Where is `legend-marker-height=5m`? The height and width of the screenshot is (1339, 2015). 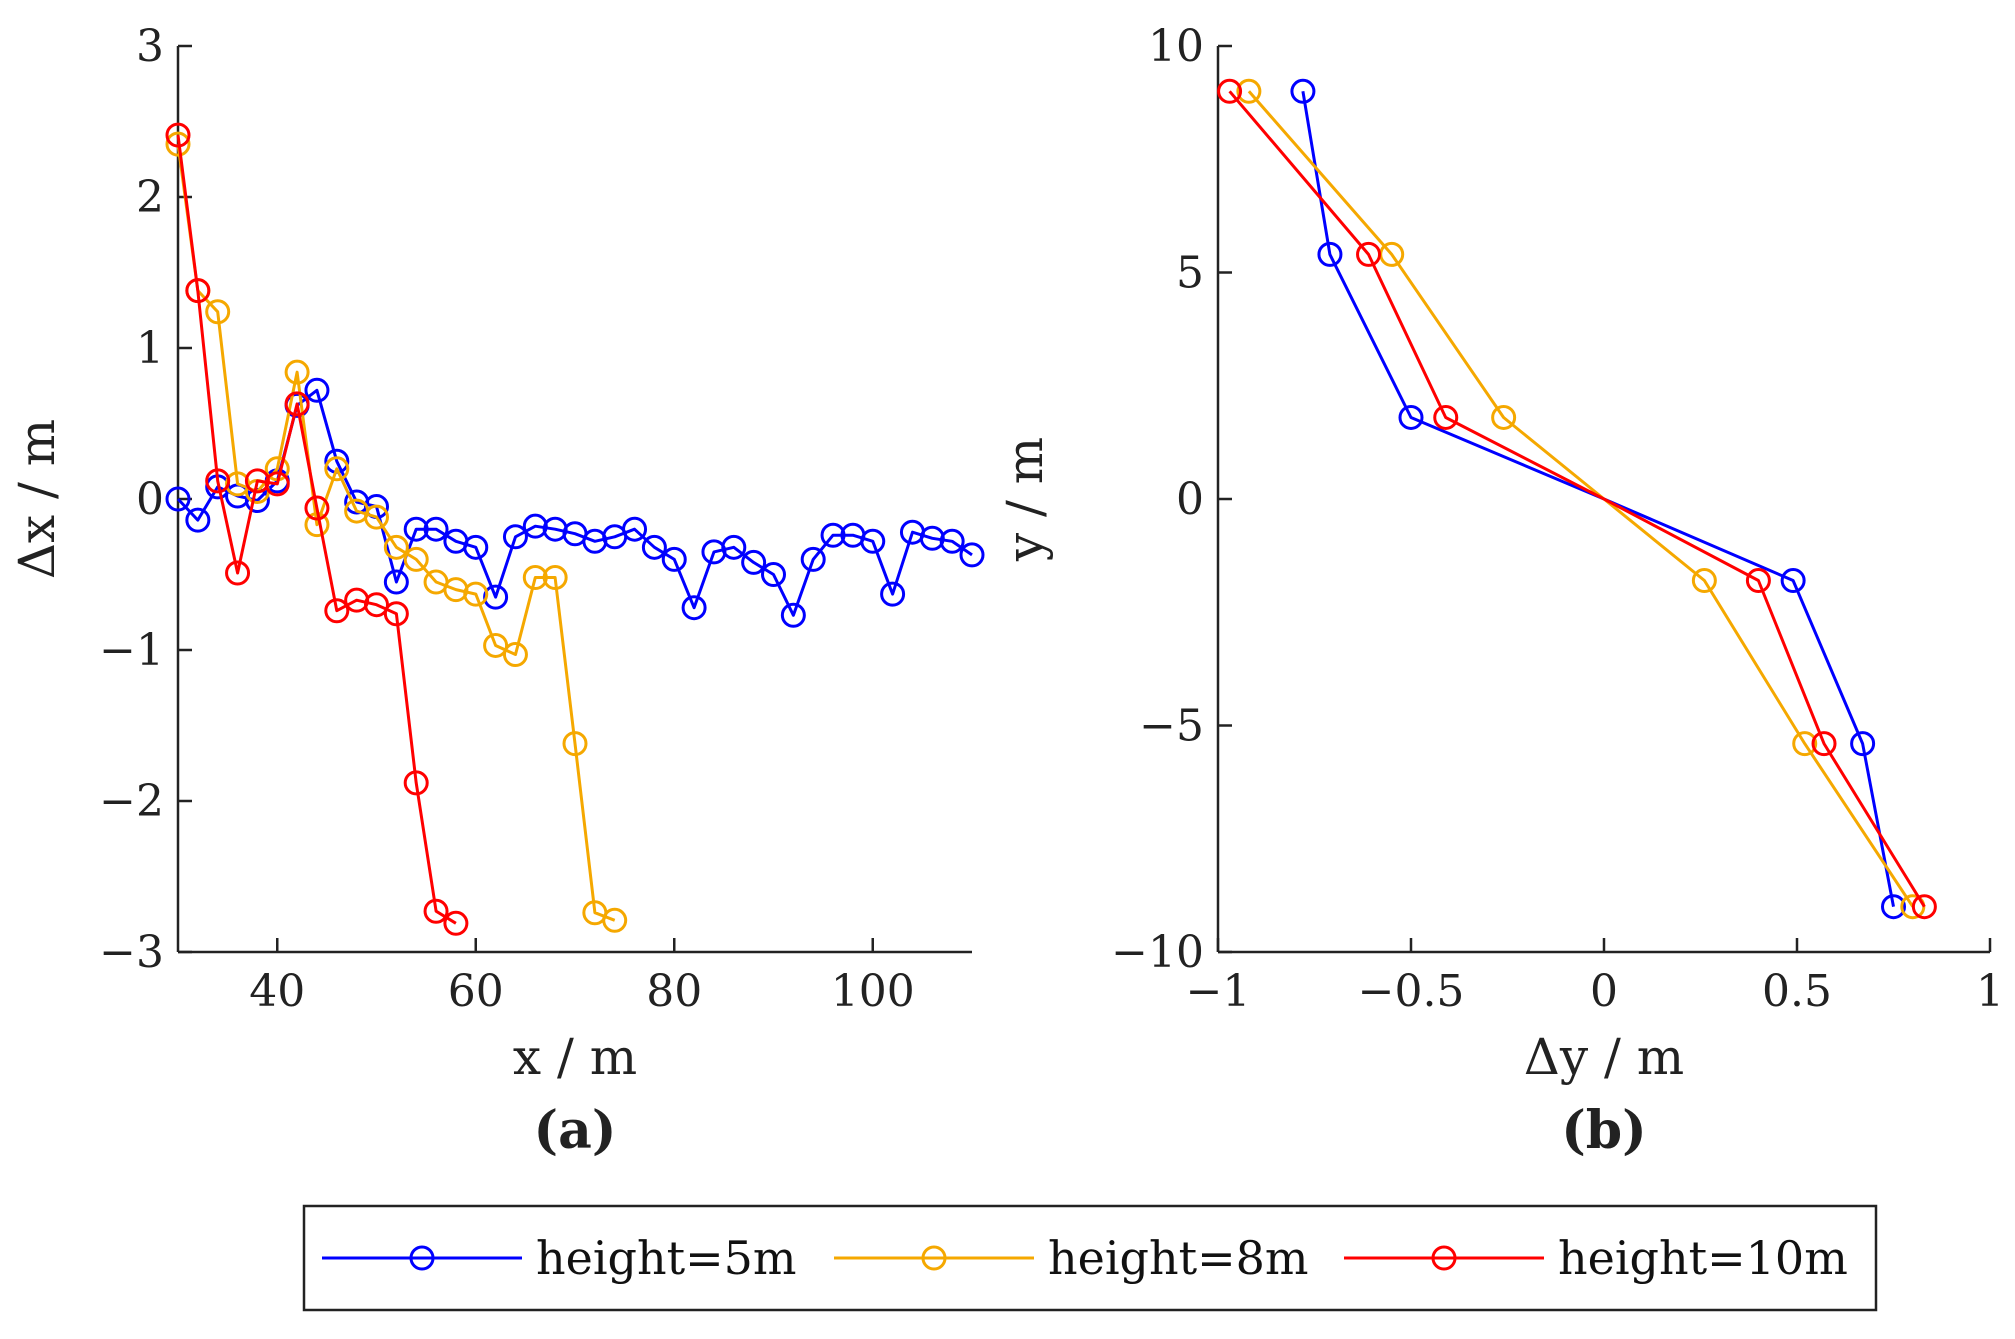 legend-marker-height=5m is located at coordinates (422, 1258).